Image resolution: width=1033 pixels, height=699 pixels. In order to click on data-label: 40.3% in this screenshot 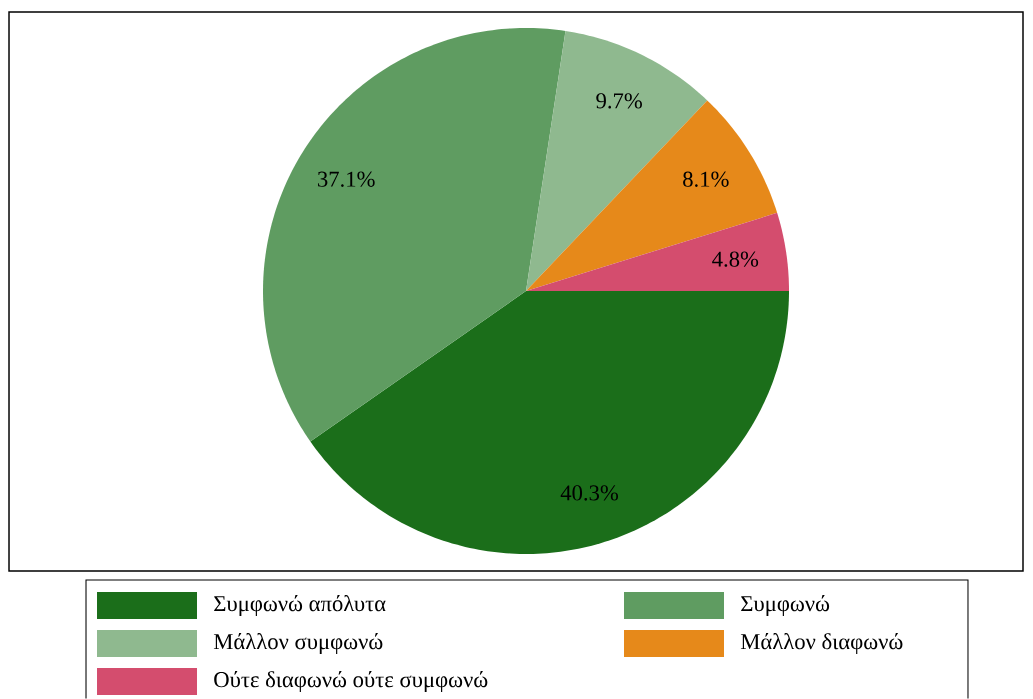, I will do `click(589, 493)`.